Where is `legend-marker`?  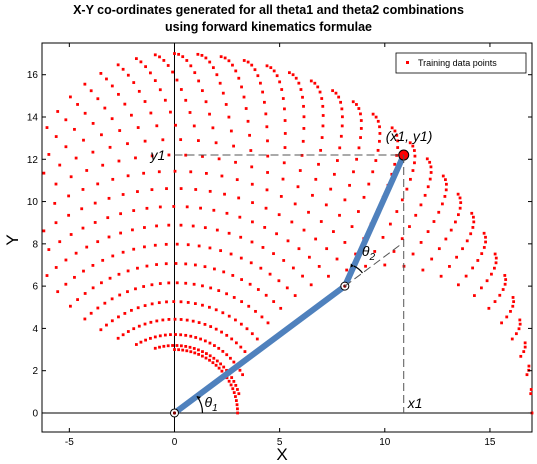 legend-marker is located at coordinates (407, 62).